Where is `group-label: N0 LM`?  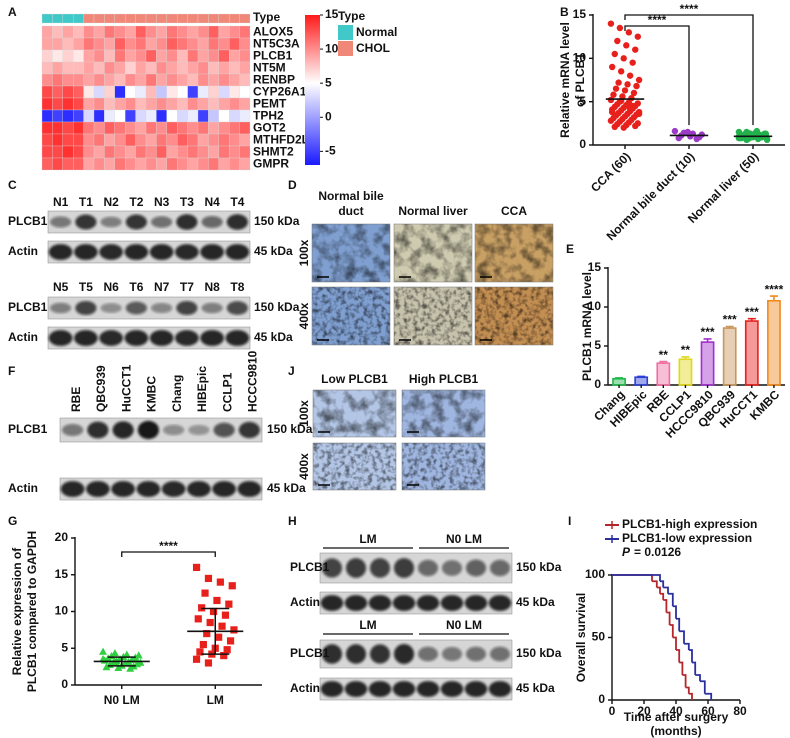
group-label: N0 LM is located at coordinates (464, 539).